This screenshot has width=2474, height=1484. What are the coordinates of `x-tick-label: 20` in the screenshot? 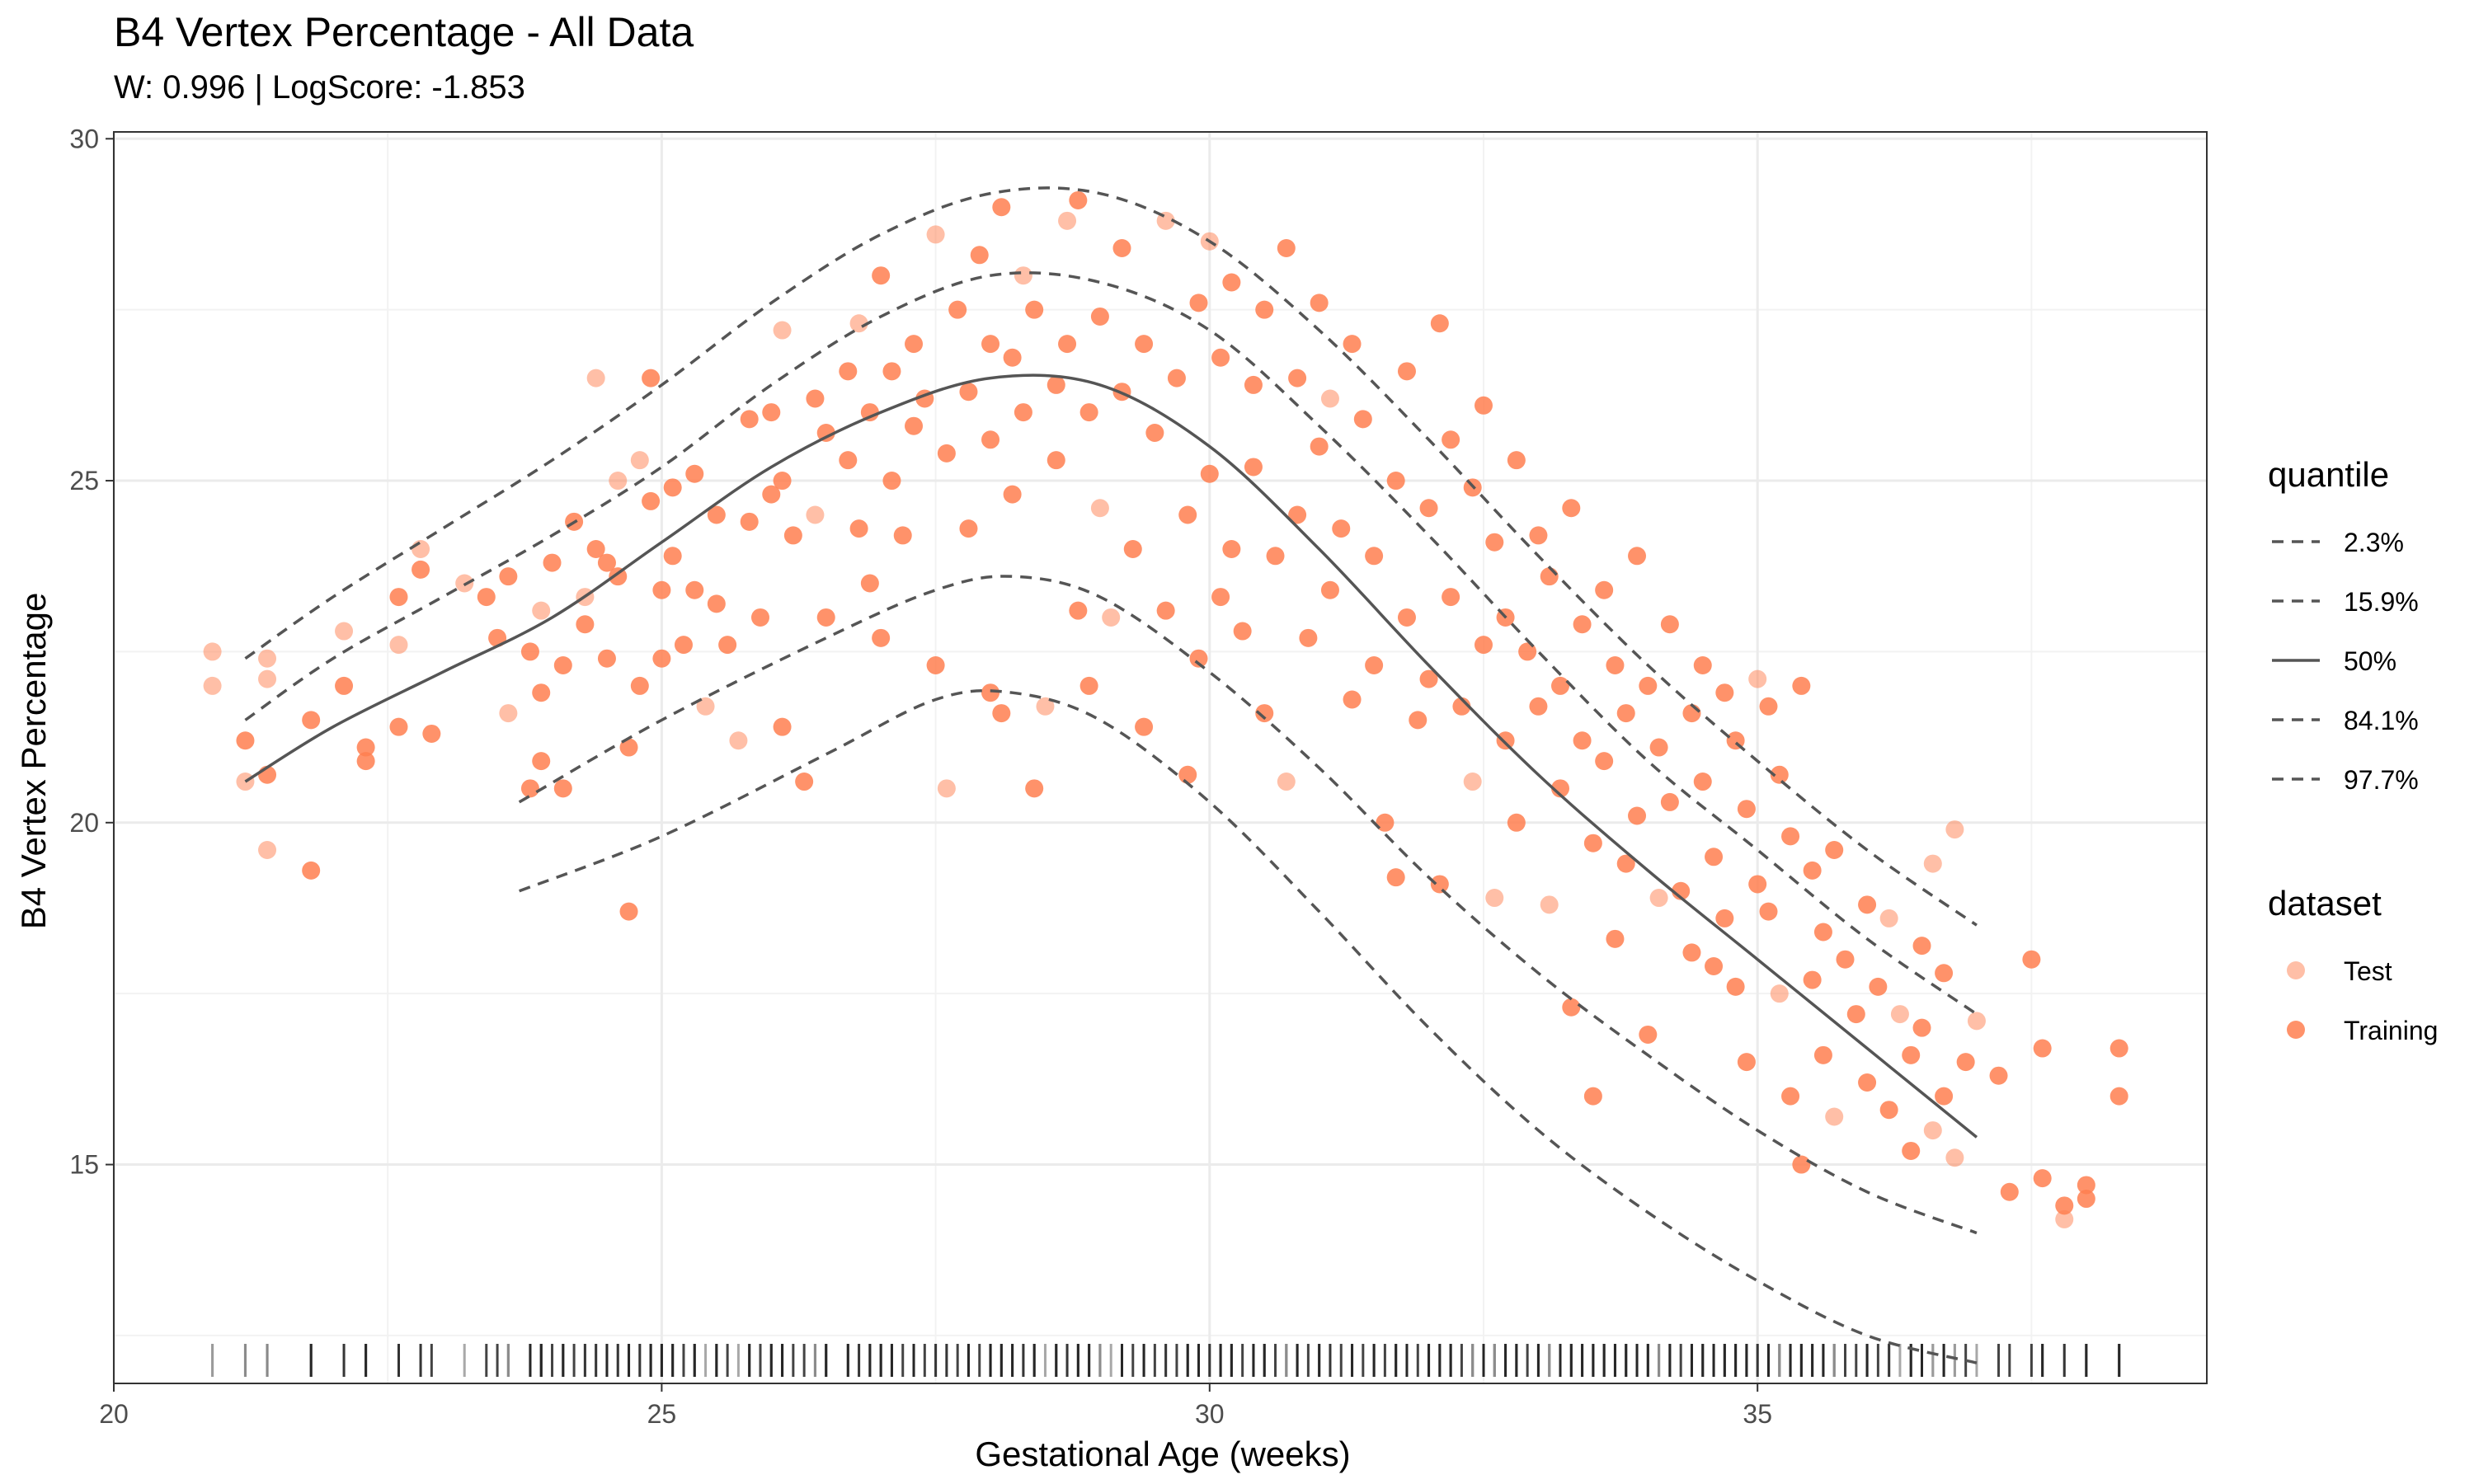 It's located at (114, 1414).